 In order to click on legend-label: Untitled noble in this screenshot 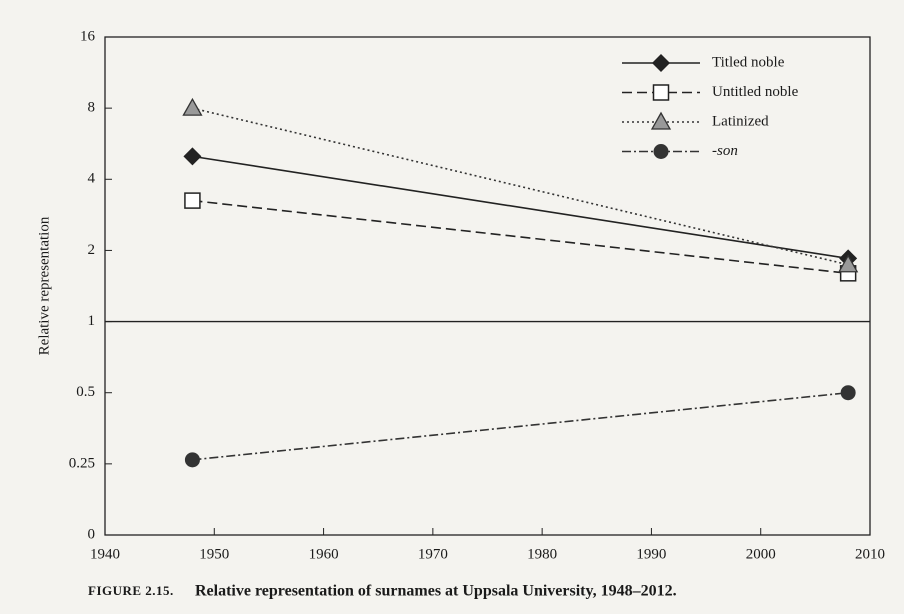, I will do `click(755, 92)`.